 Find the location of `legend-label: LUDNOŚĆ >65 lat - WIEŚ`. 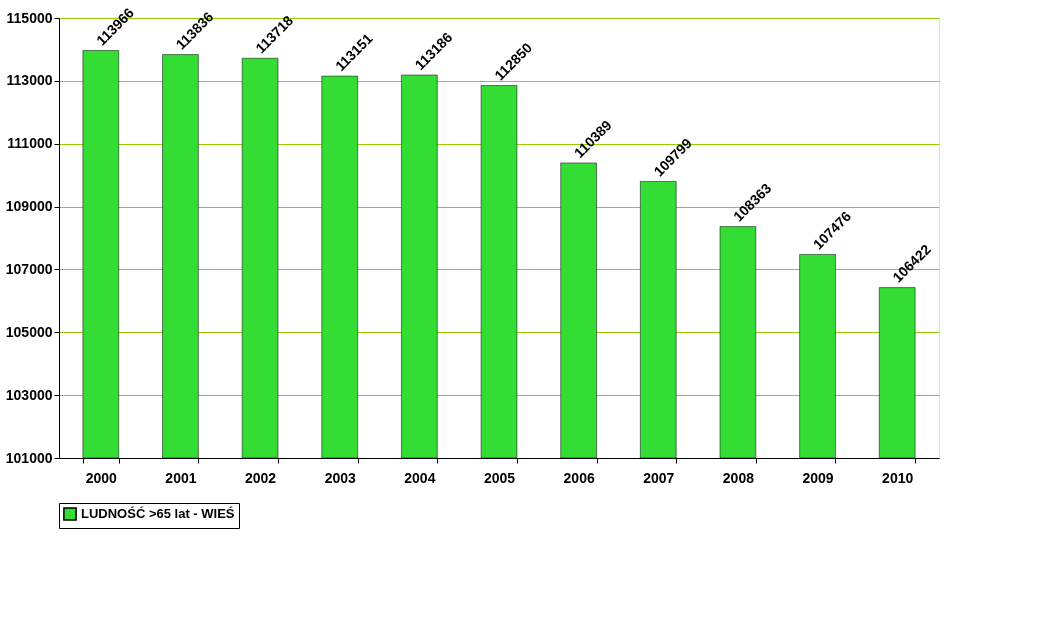

legend-label: LUDNOŚĆ >65 lat - WIEŚ is located at coordinates (158, 513).